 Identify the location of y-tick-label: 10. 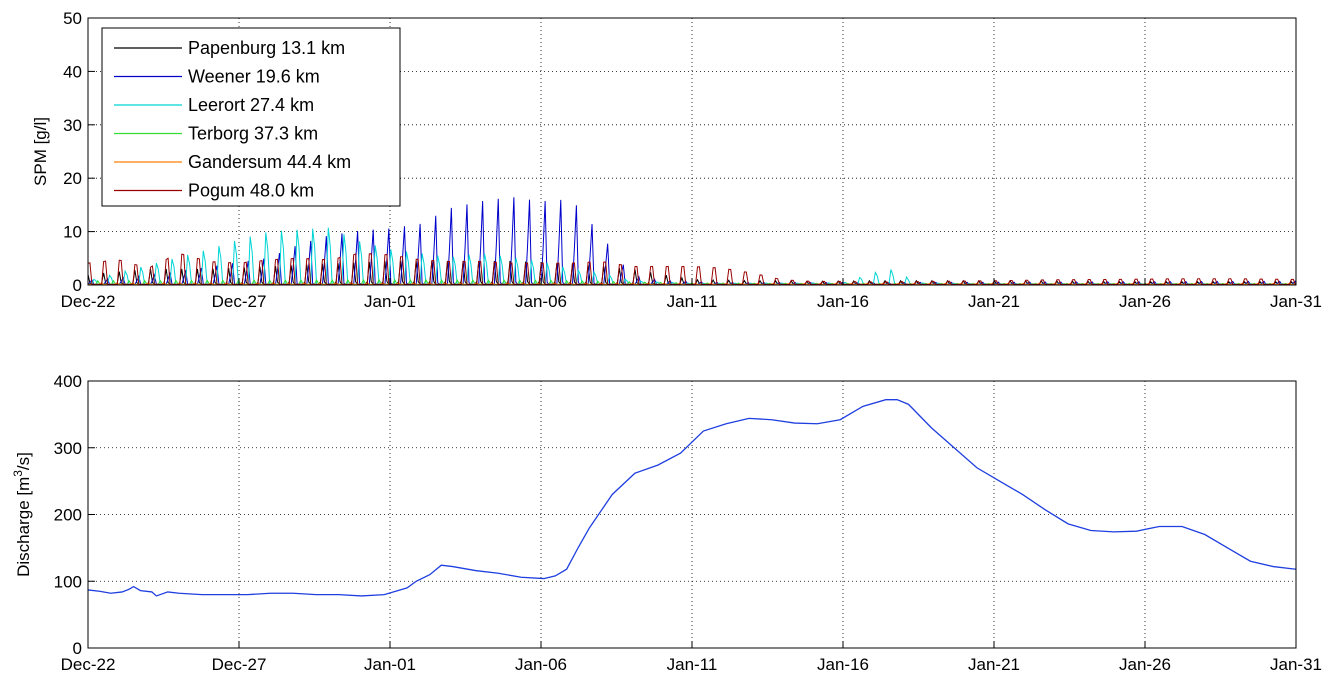
(72, 232).